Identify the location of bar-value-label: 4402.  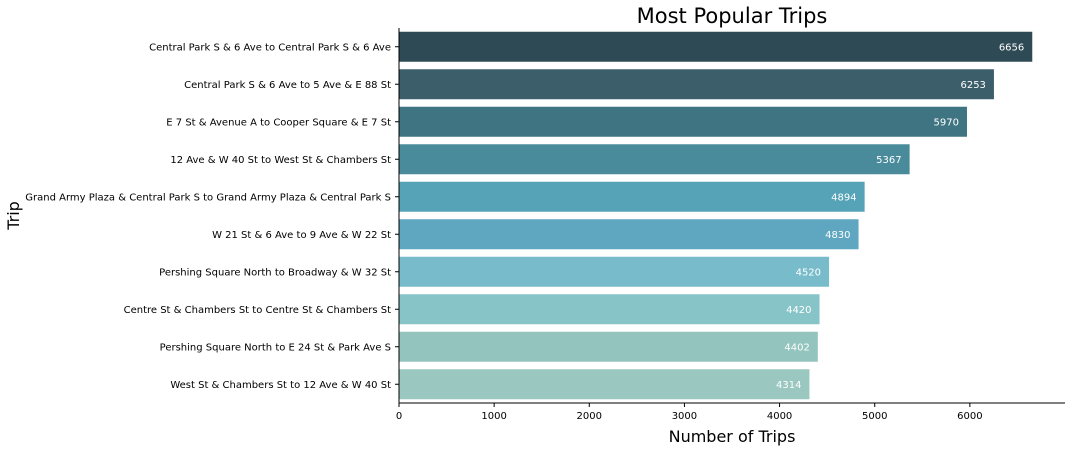
(796, 347).